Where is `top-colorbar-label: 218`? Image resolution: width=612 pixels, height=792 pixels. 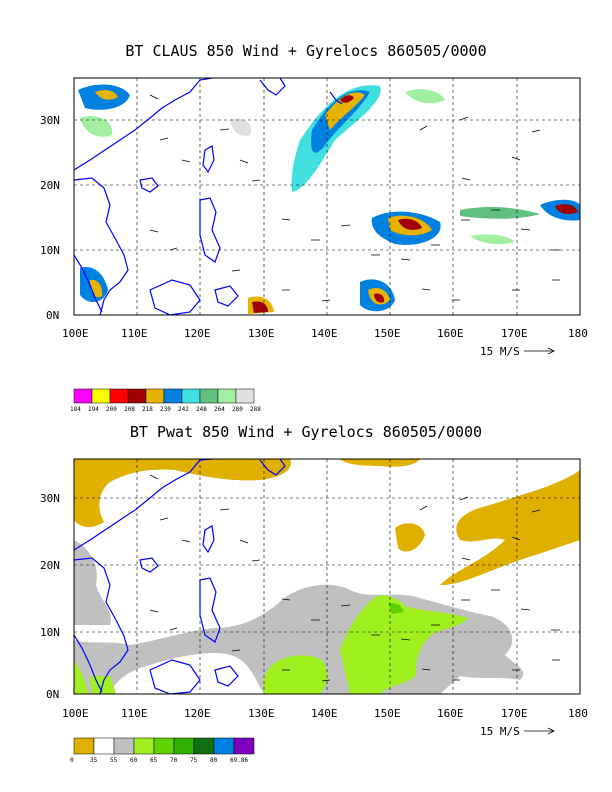 top-colorbar-label: 218 is located at coordinates (147, 409).